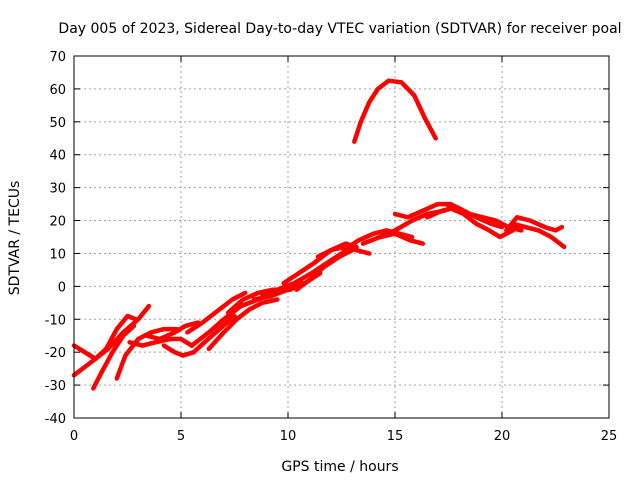 This screenshot has height=480, width=640. What do you see at coordinates (609, 436) in the screenshot?
I see `x-tick-label: 25` at bounding box center [609, 436].